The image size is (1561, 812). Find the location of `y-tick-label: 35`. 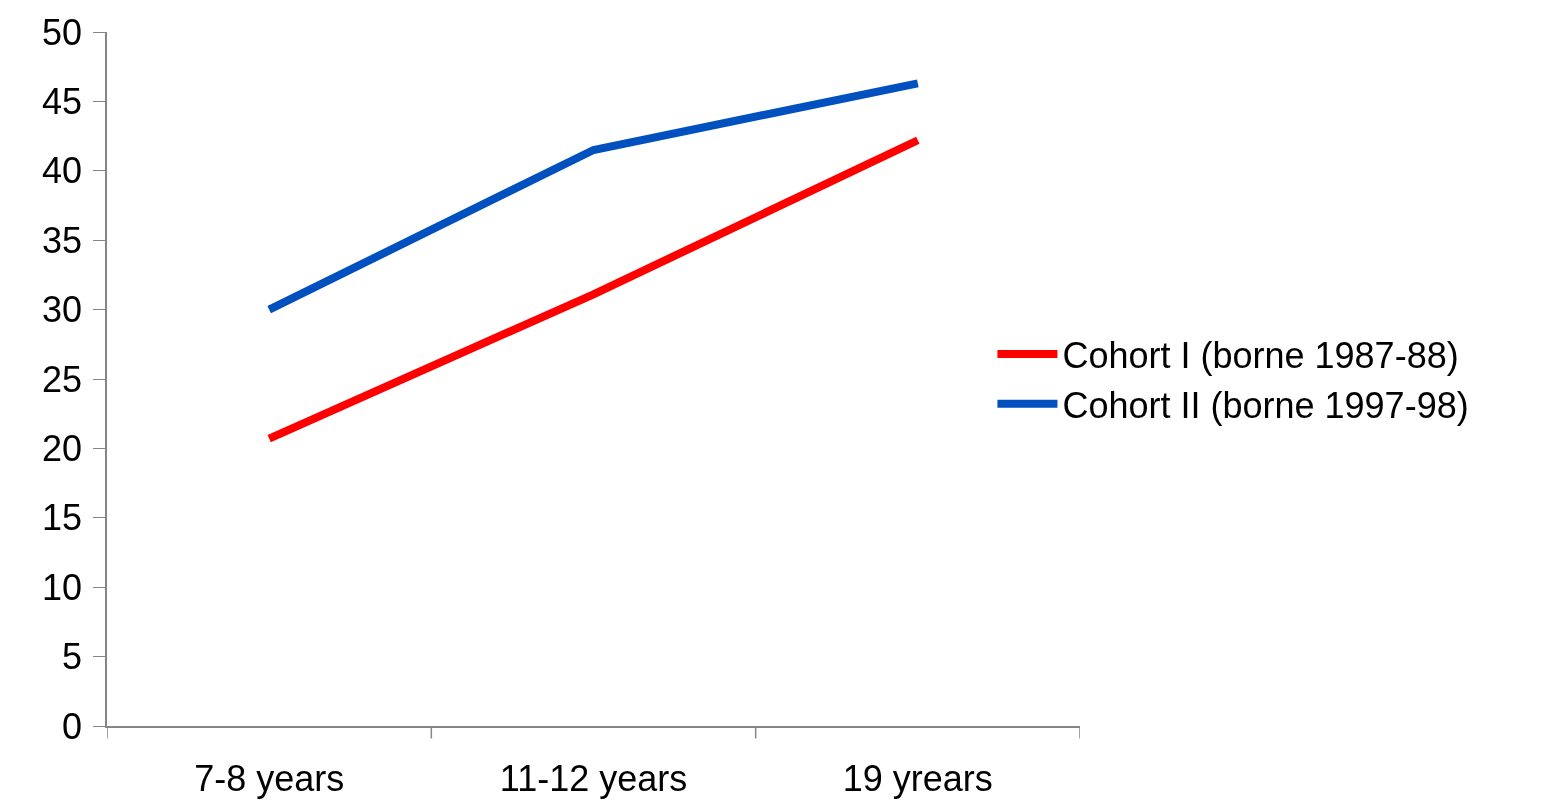

y-tick-label: 35 is located at coordinates (62, 240).